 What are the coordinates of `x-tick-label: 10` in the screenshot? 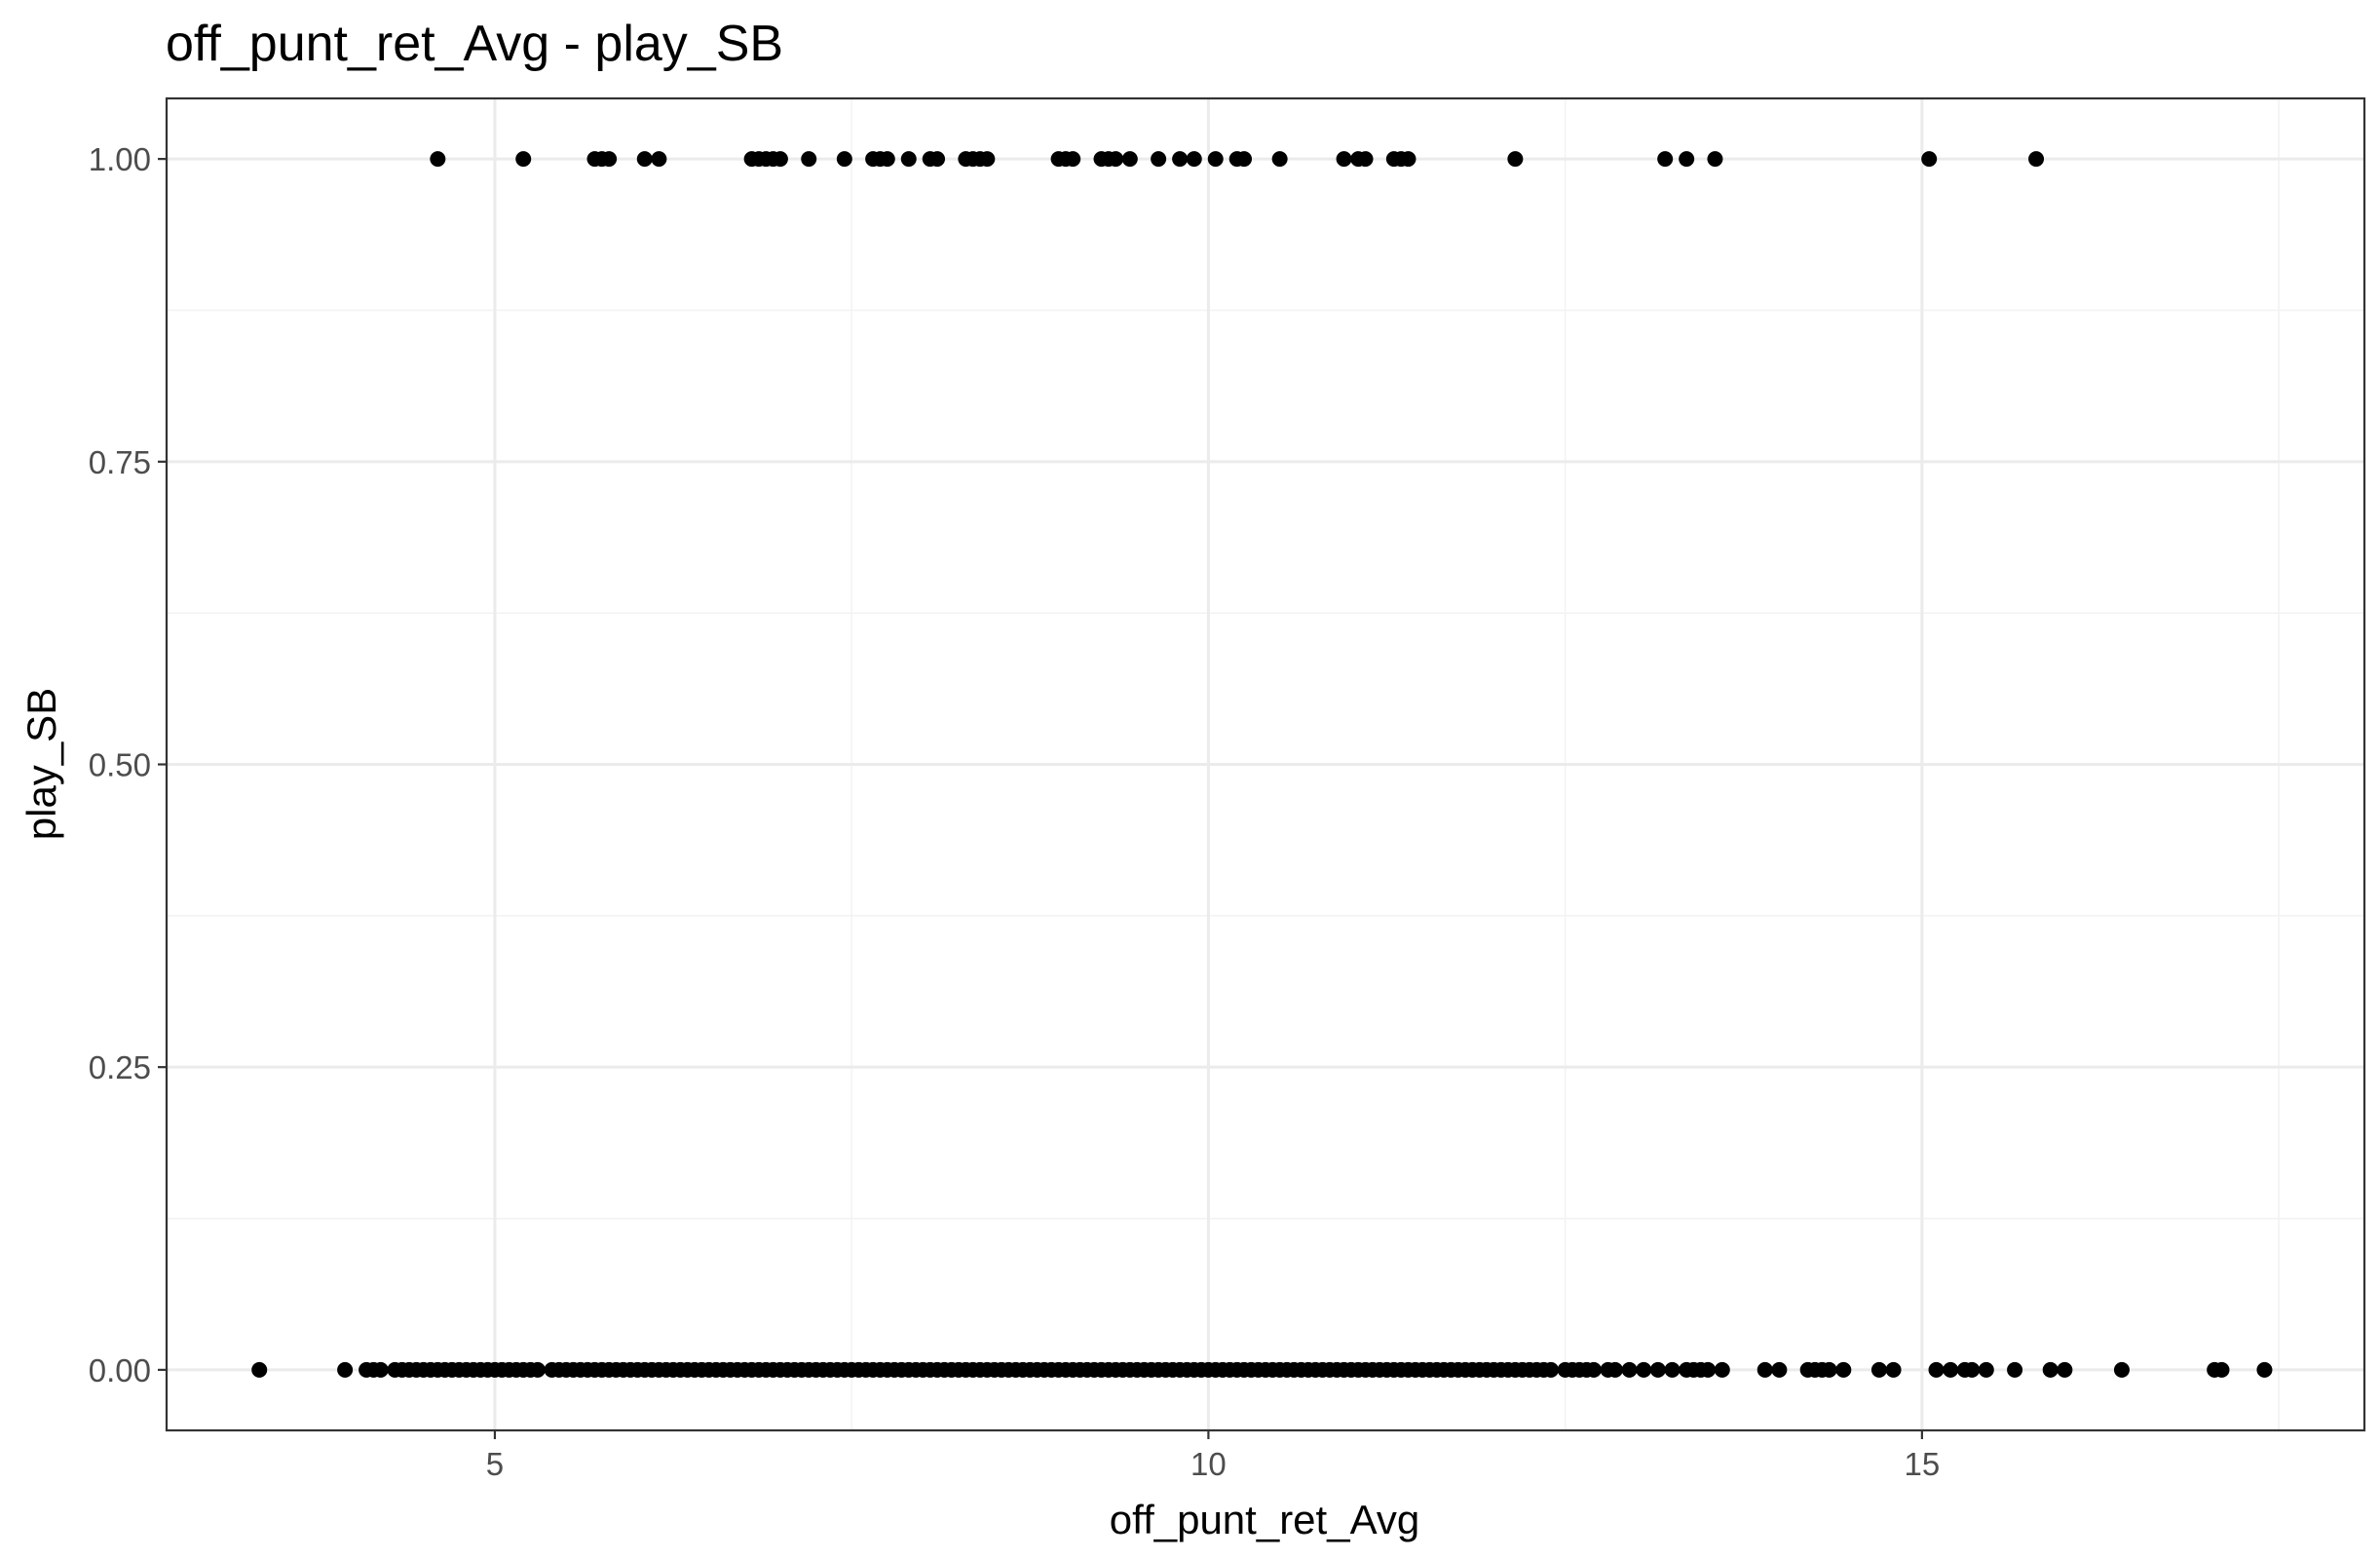 It's located at (1208, 1464).